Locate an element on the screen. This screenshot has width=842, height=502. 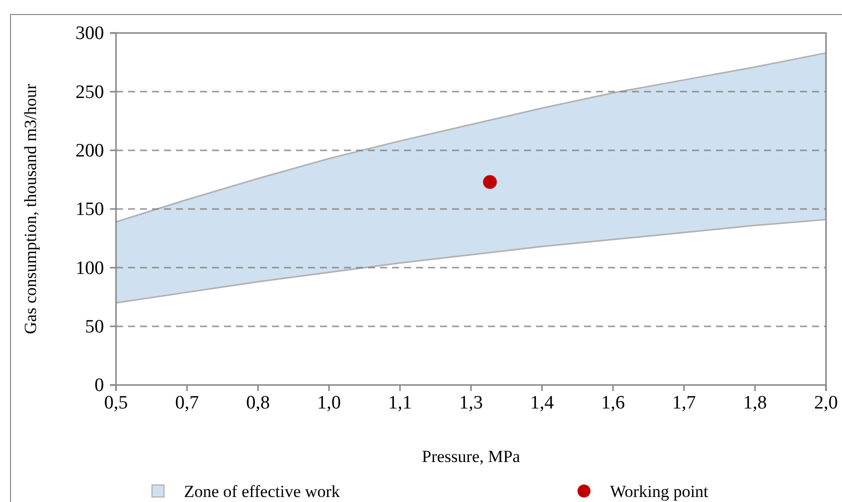
x-tick-label: 0,7 is located at coordinates (187, 403).